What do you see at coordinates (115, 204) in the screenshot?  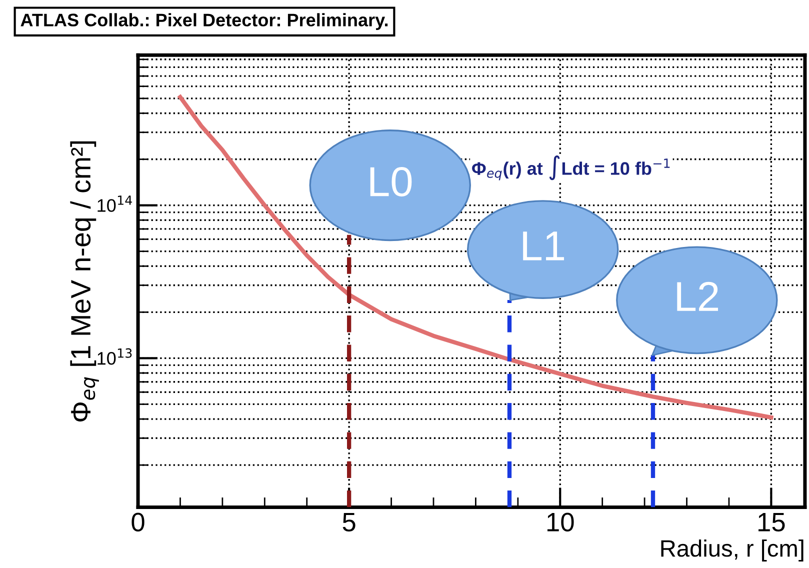 I see `y-tick-label: 10$^{14}$` at bounding box center [115, 204].